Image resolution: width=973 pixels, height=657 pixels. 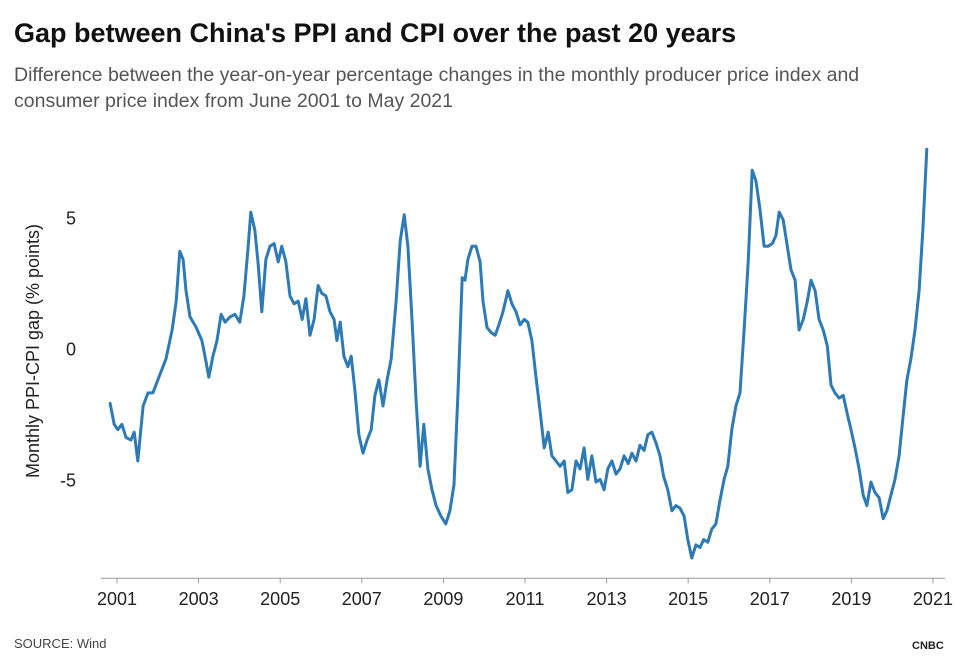 What do you see at coordinates (60, 643) in the screenshot?
I see `source: SOURCE: Wind` at bounding box center [60, 643].